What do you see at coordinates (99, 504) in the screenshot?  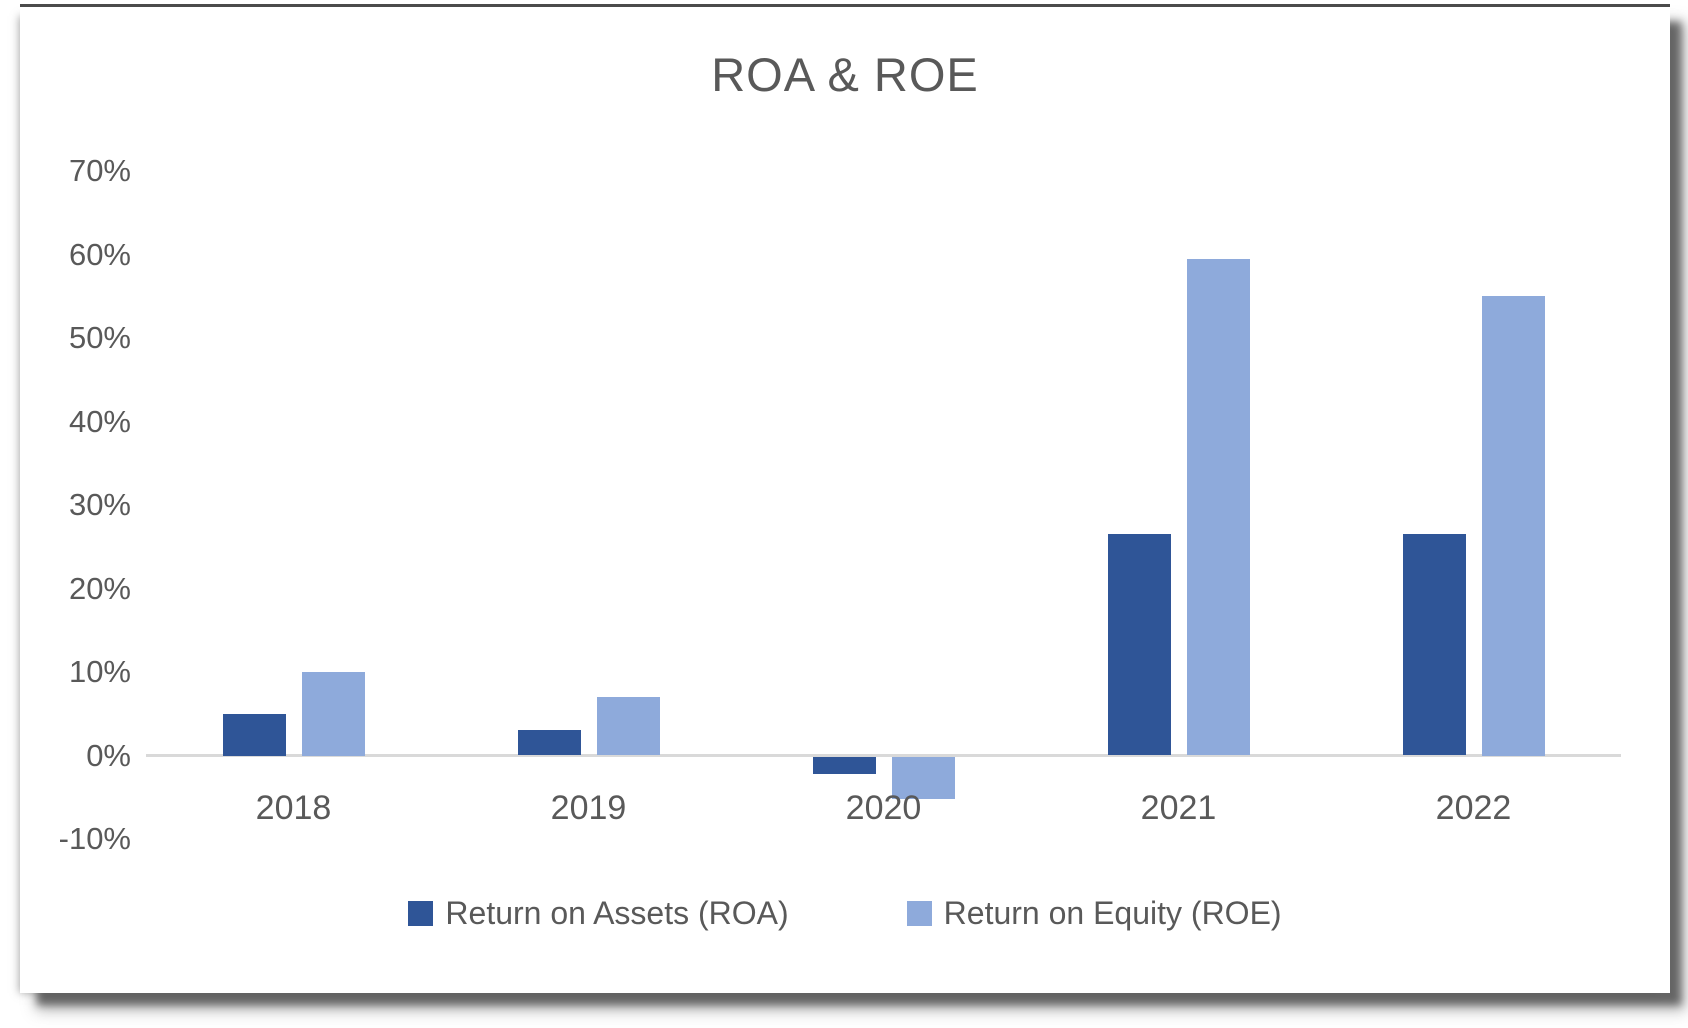 I see `y-axis-tick-label: 30%` at bounding box center [99, 504].